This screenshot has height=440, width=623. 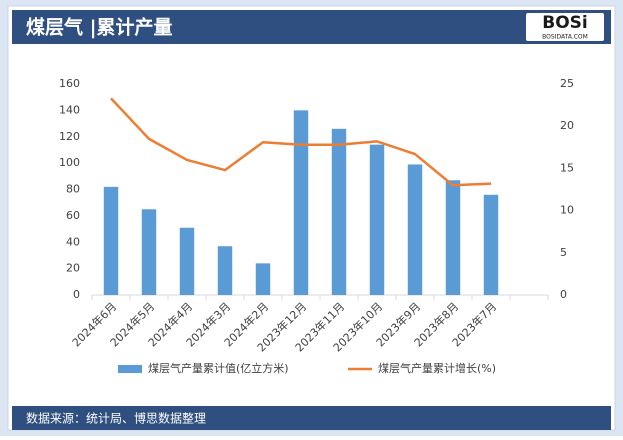 What do you see at coordinates (69, 83) in the screenshot?
I see `y-tick-label: 160` at bounding box center [69, 83].